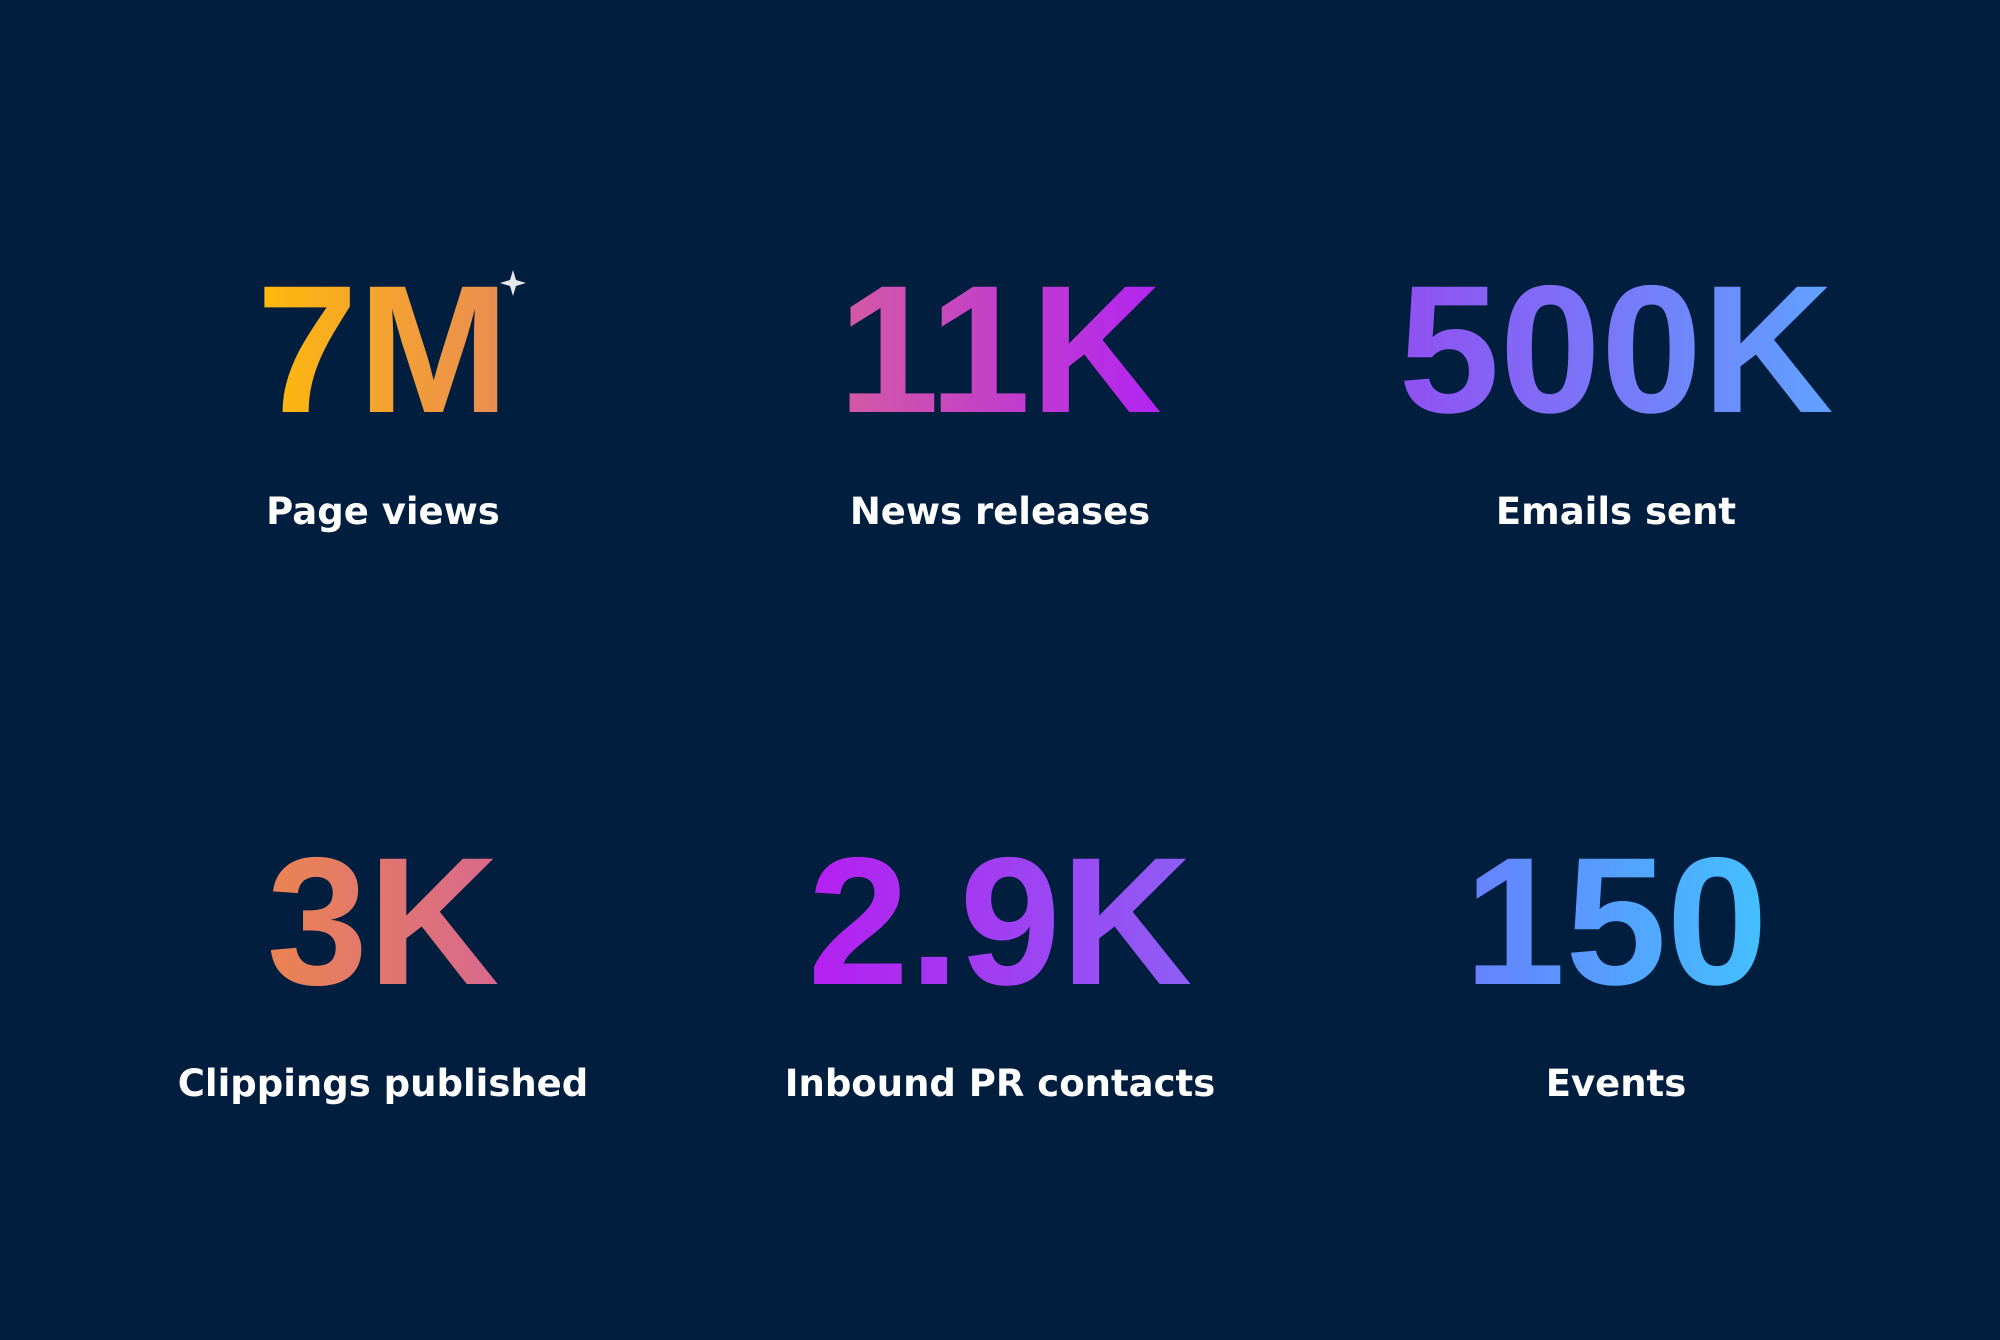 Image resolution: width=2000 pixels, height=1340 pixels. Describe the element at coordinates (1000, 511) in the screenshot. I see `stat-label: News releases` at that location.